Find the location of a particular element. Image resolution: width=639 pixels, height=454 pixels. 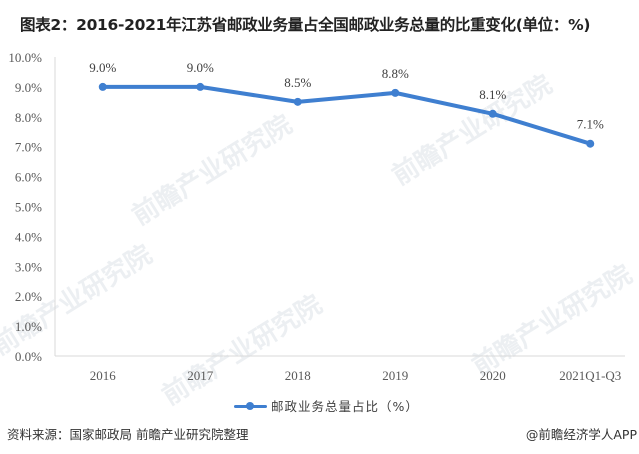

x-tick-label: 2021Q1-Q3 is located at coordinates (590, 375).